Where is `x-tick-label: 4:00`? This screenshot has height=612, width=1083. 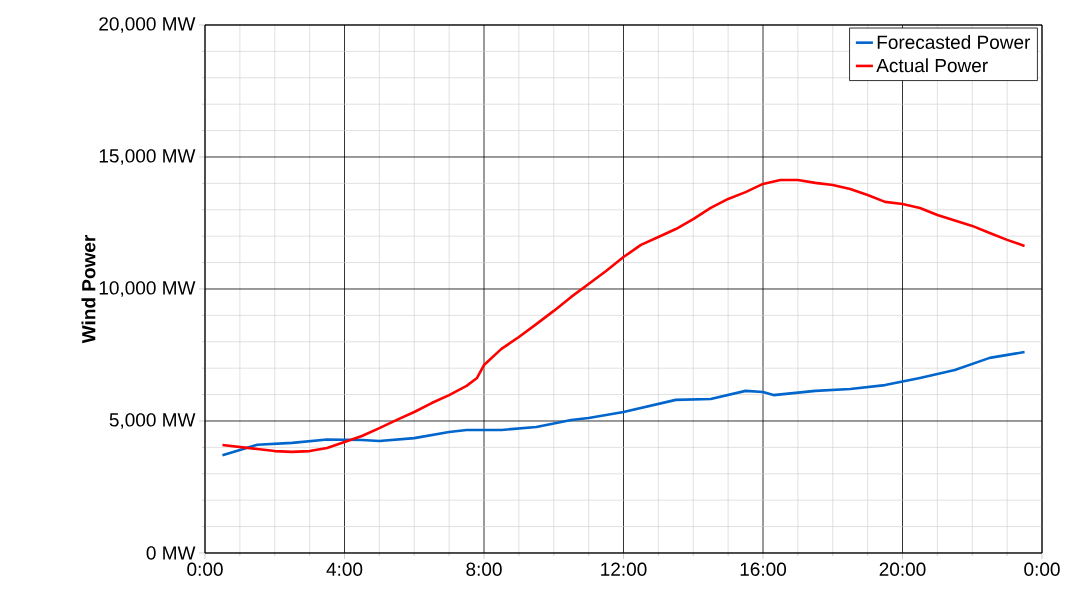 x-tick-label: 4:00 is located at coordinates (344, 569).